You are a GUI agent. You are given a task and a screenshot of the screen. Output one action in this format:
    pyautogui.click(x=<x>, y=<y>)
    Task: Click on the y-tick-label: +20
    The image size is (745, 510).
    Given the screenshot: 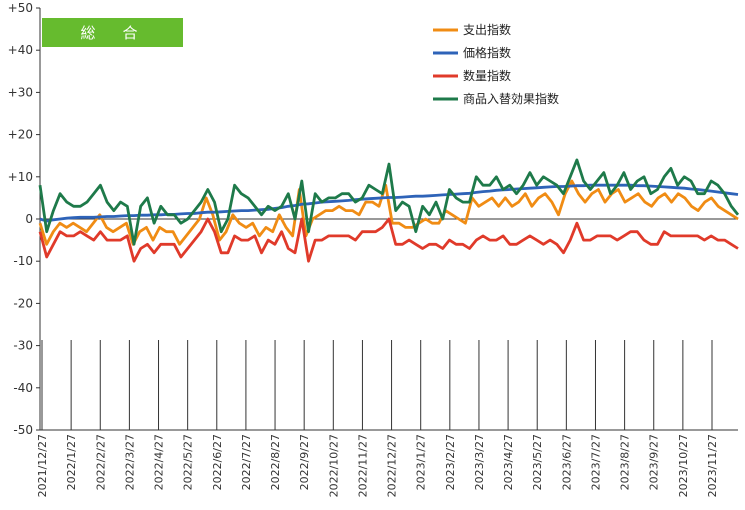 What is the action you would take?
    pyautogui.click(x=20, y=135)
    